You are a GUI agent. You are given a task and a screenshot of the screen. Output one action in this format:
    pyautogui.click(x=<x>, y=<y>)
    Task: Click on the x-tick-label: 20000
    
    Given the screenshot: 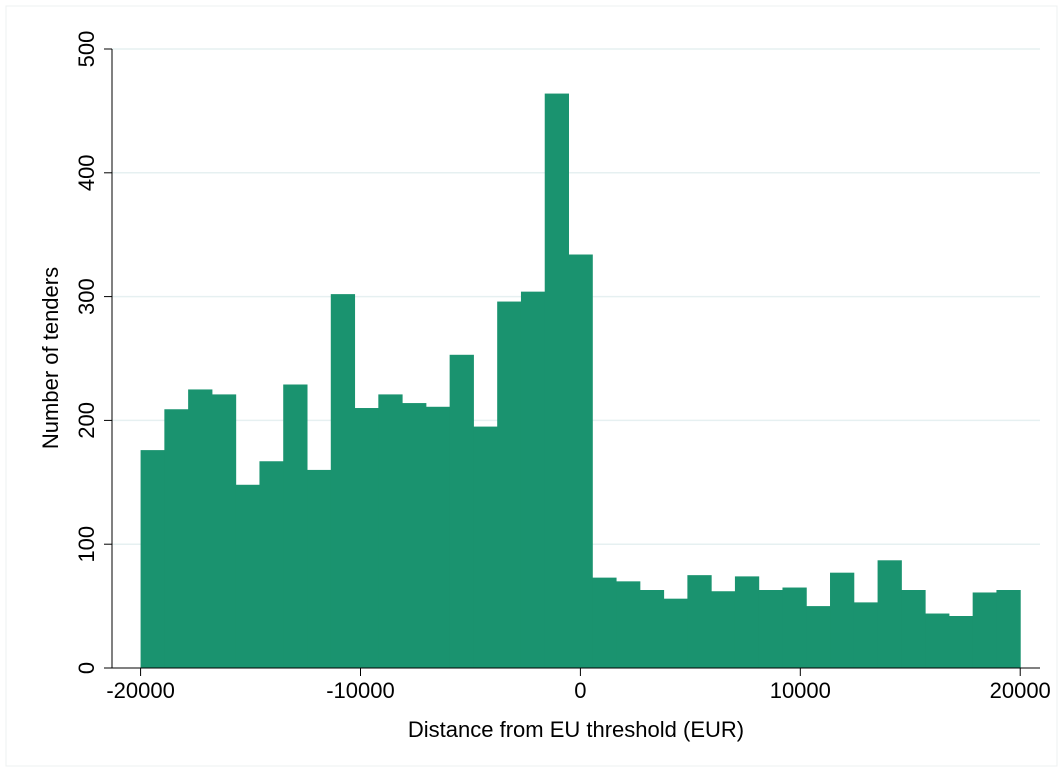 What is the action you would take?
    pyautogui.click(x=1020, y=690)
    